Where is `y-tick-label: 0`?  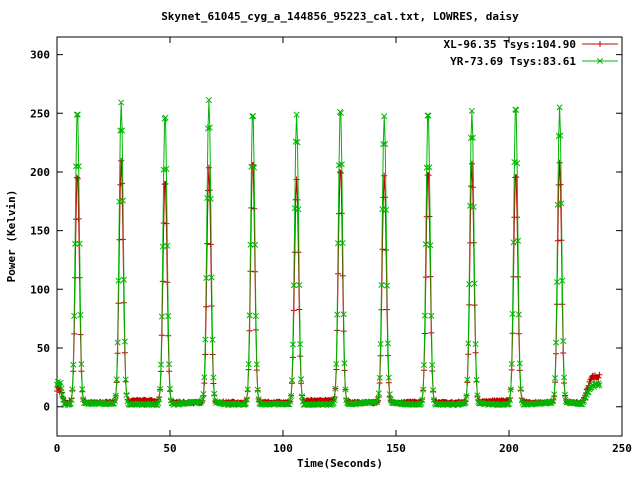 y-tick-label: 0 is located at coordinates (46, 407).